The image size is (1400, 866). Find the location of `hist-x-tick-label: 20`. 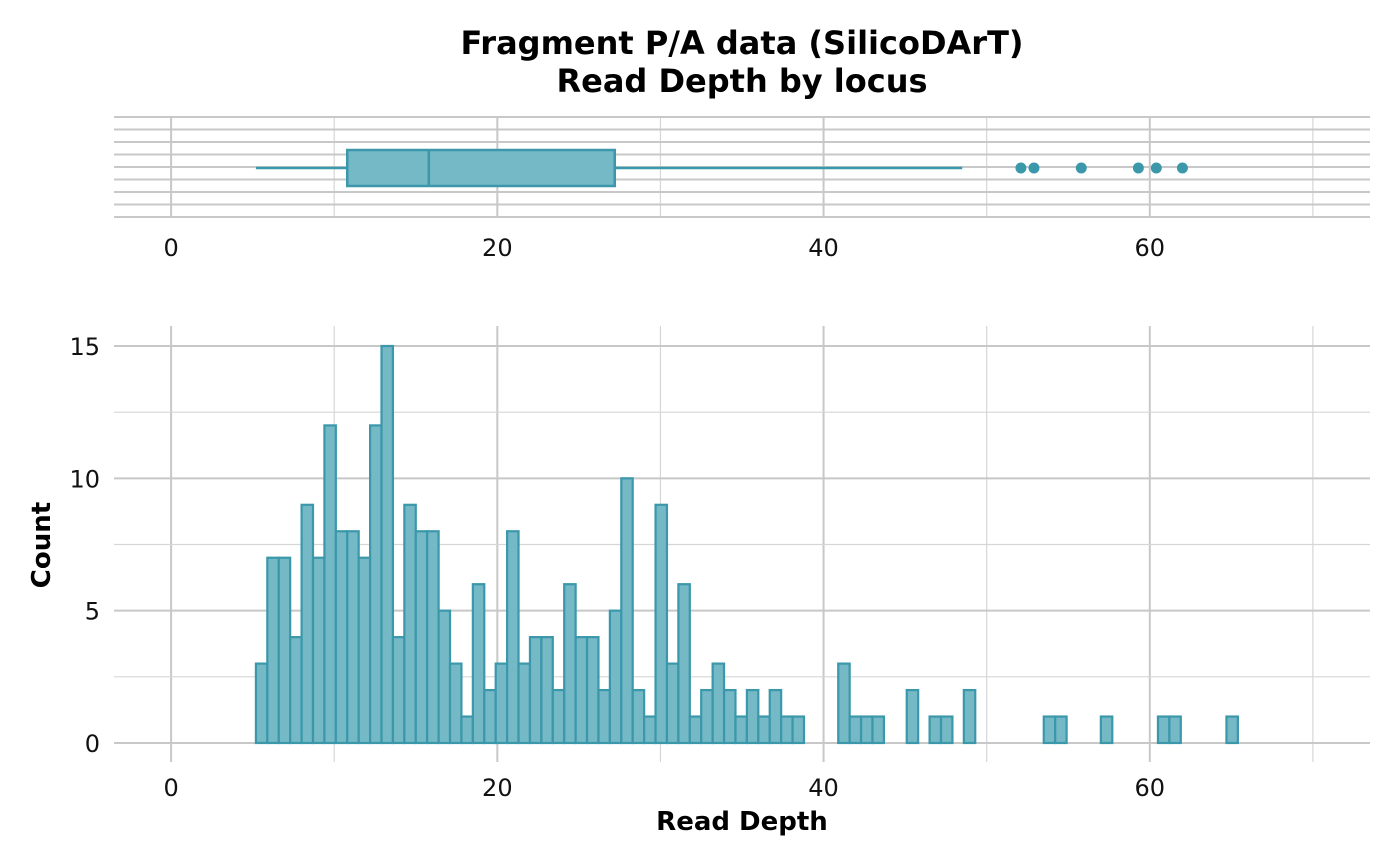

hist-x-tick-label: 20 is located at coordinates (497, 788).